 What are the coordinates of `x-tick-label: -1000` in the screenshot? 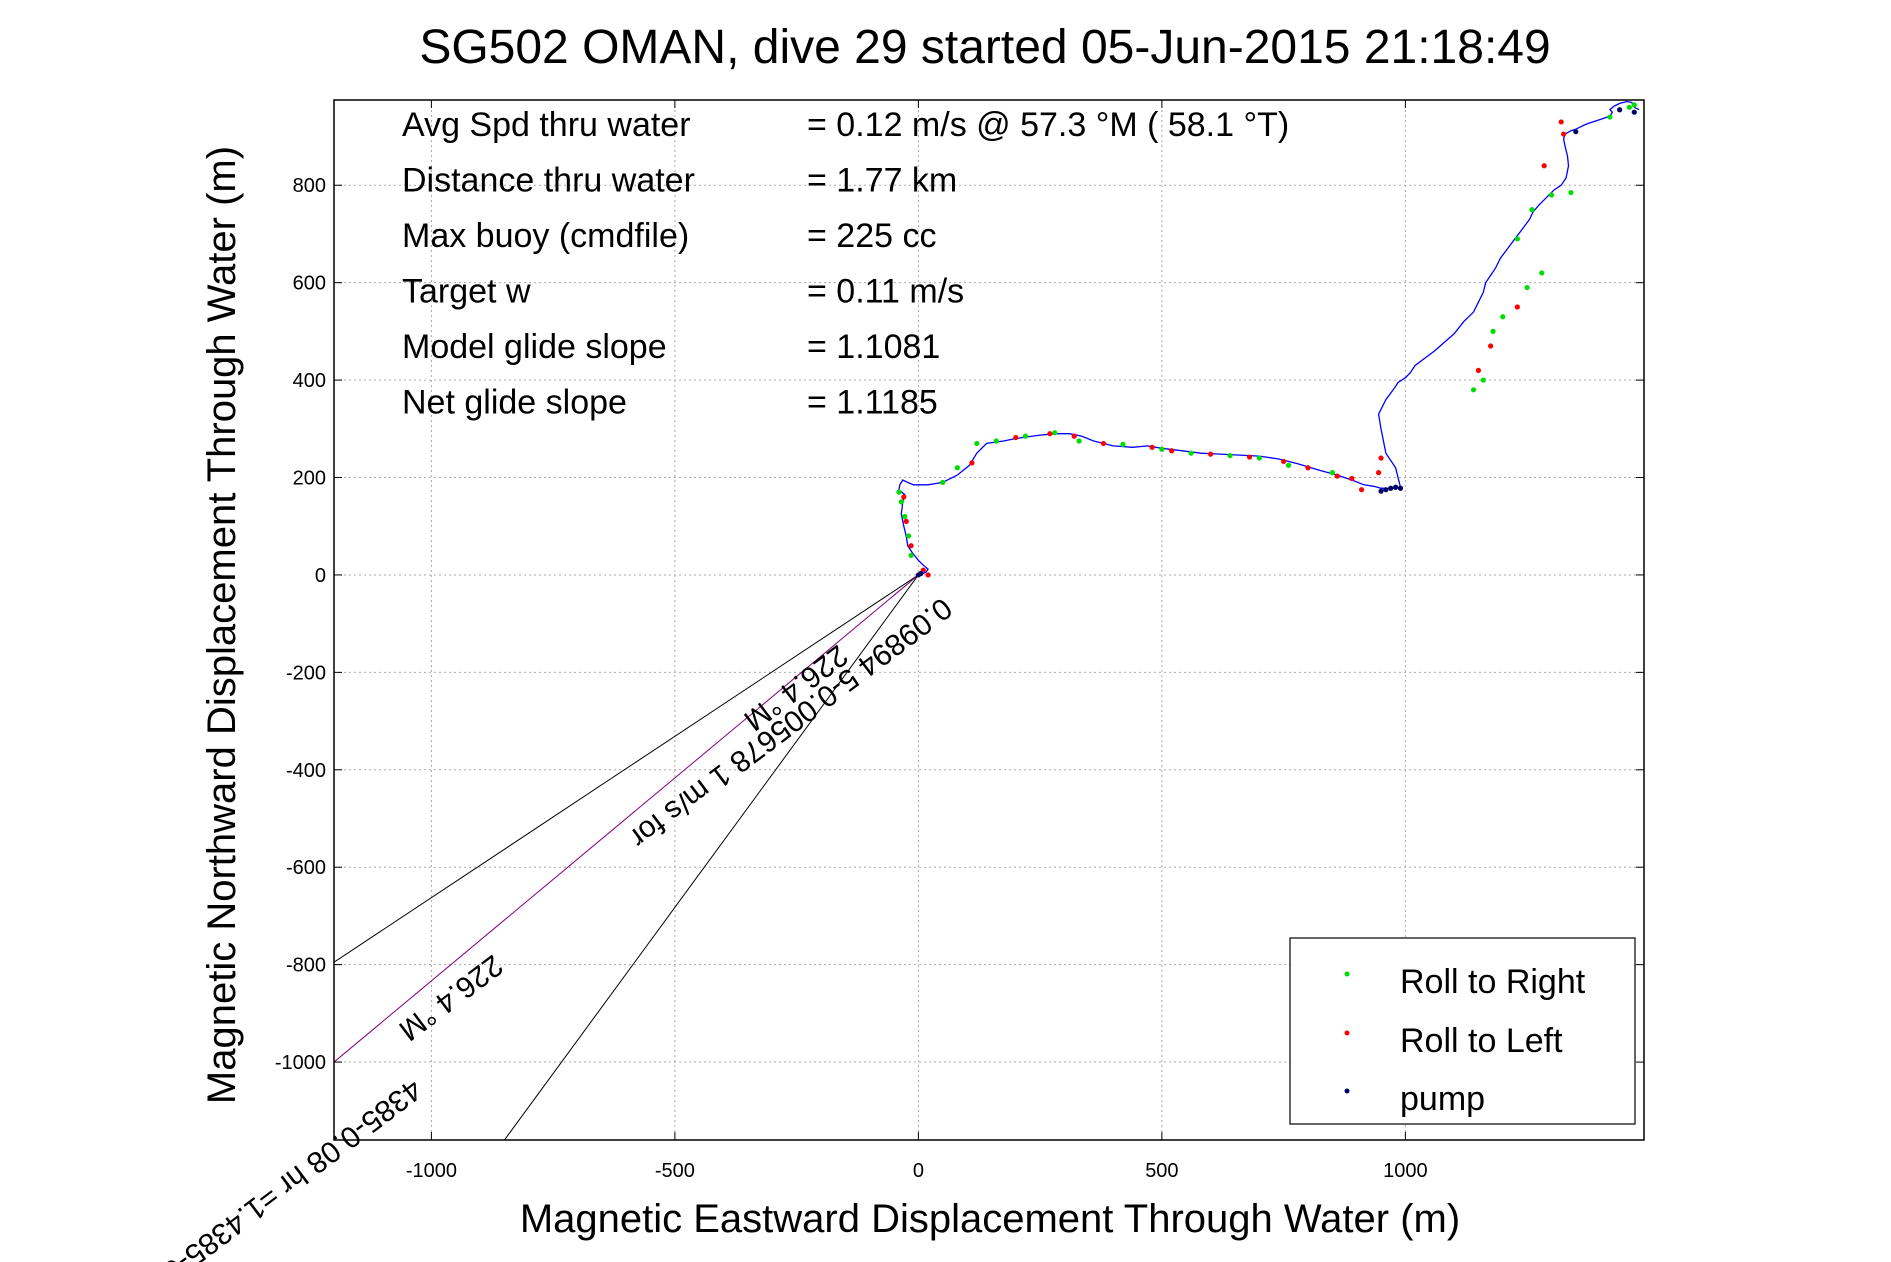 It's located at (431, 1171).